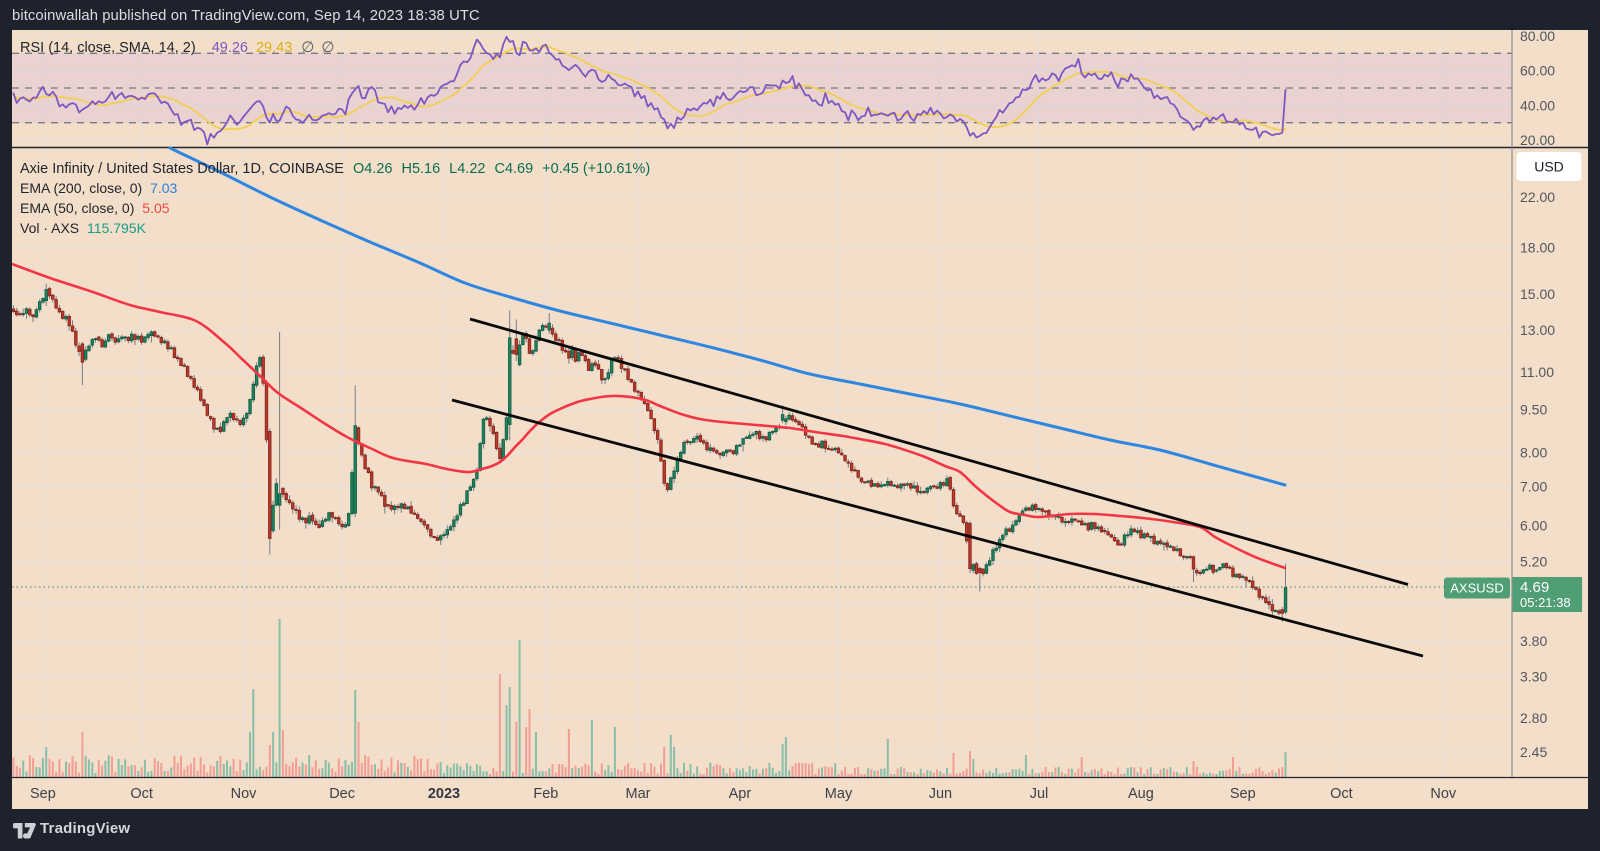 Image resolution: width=1600 pixels, height=851 pixels. What do you see at coordinates (1533, 718) in the screenshot?
I see `svg-text: 2.80` at bounding box center [1533, 718].